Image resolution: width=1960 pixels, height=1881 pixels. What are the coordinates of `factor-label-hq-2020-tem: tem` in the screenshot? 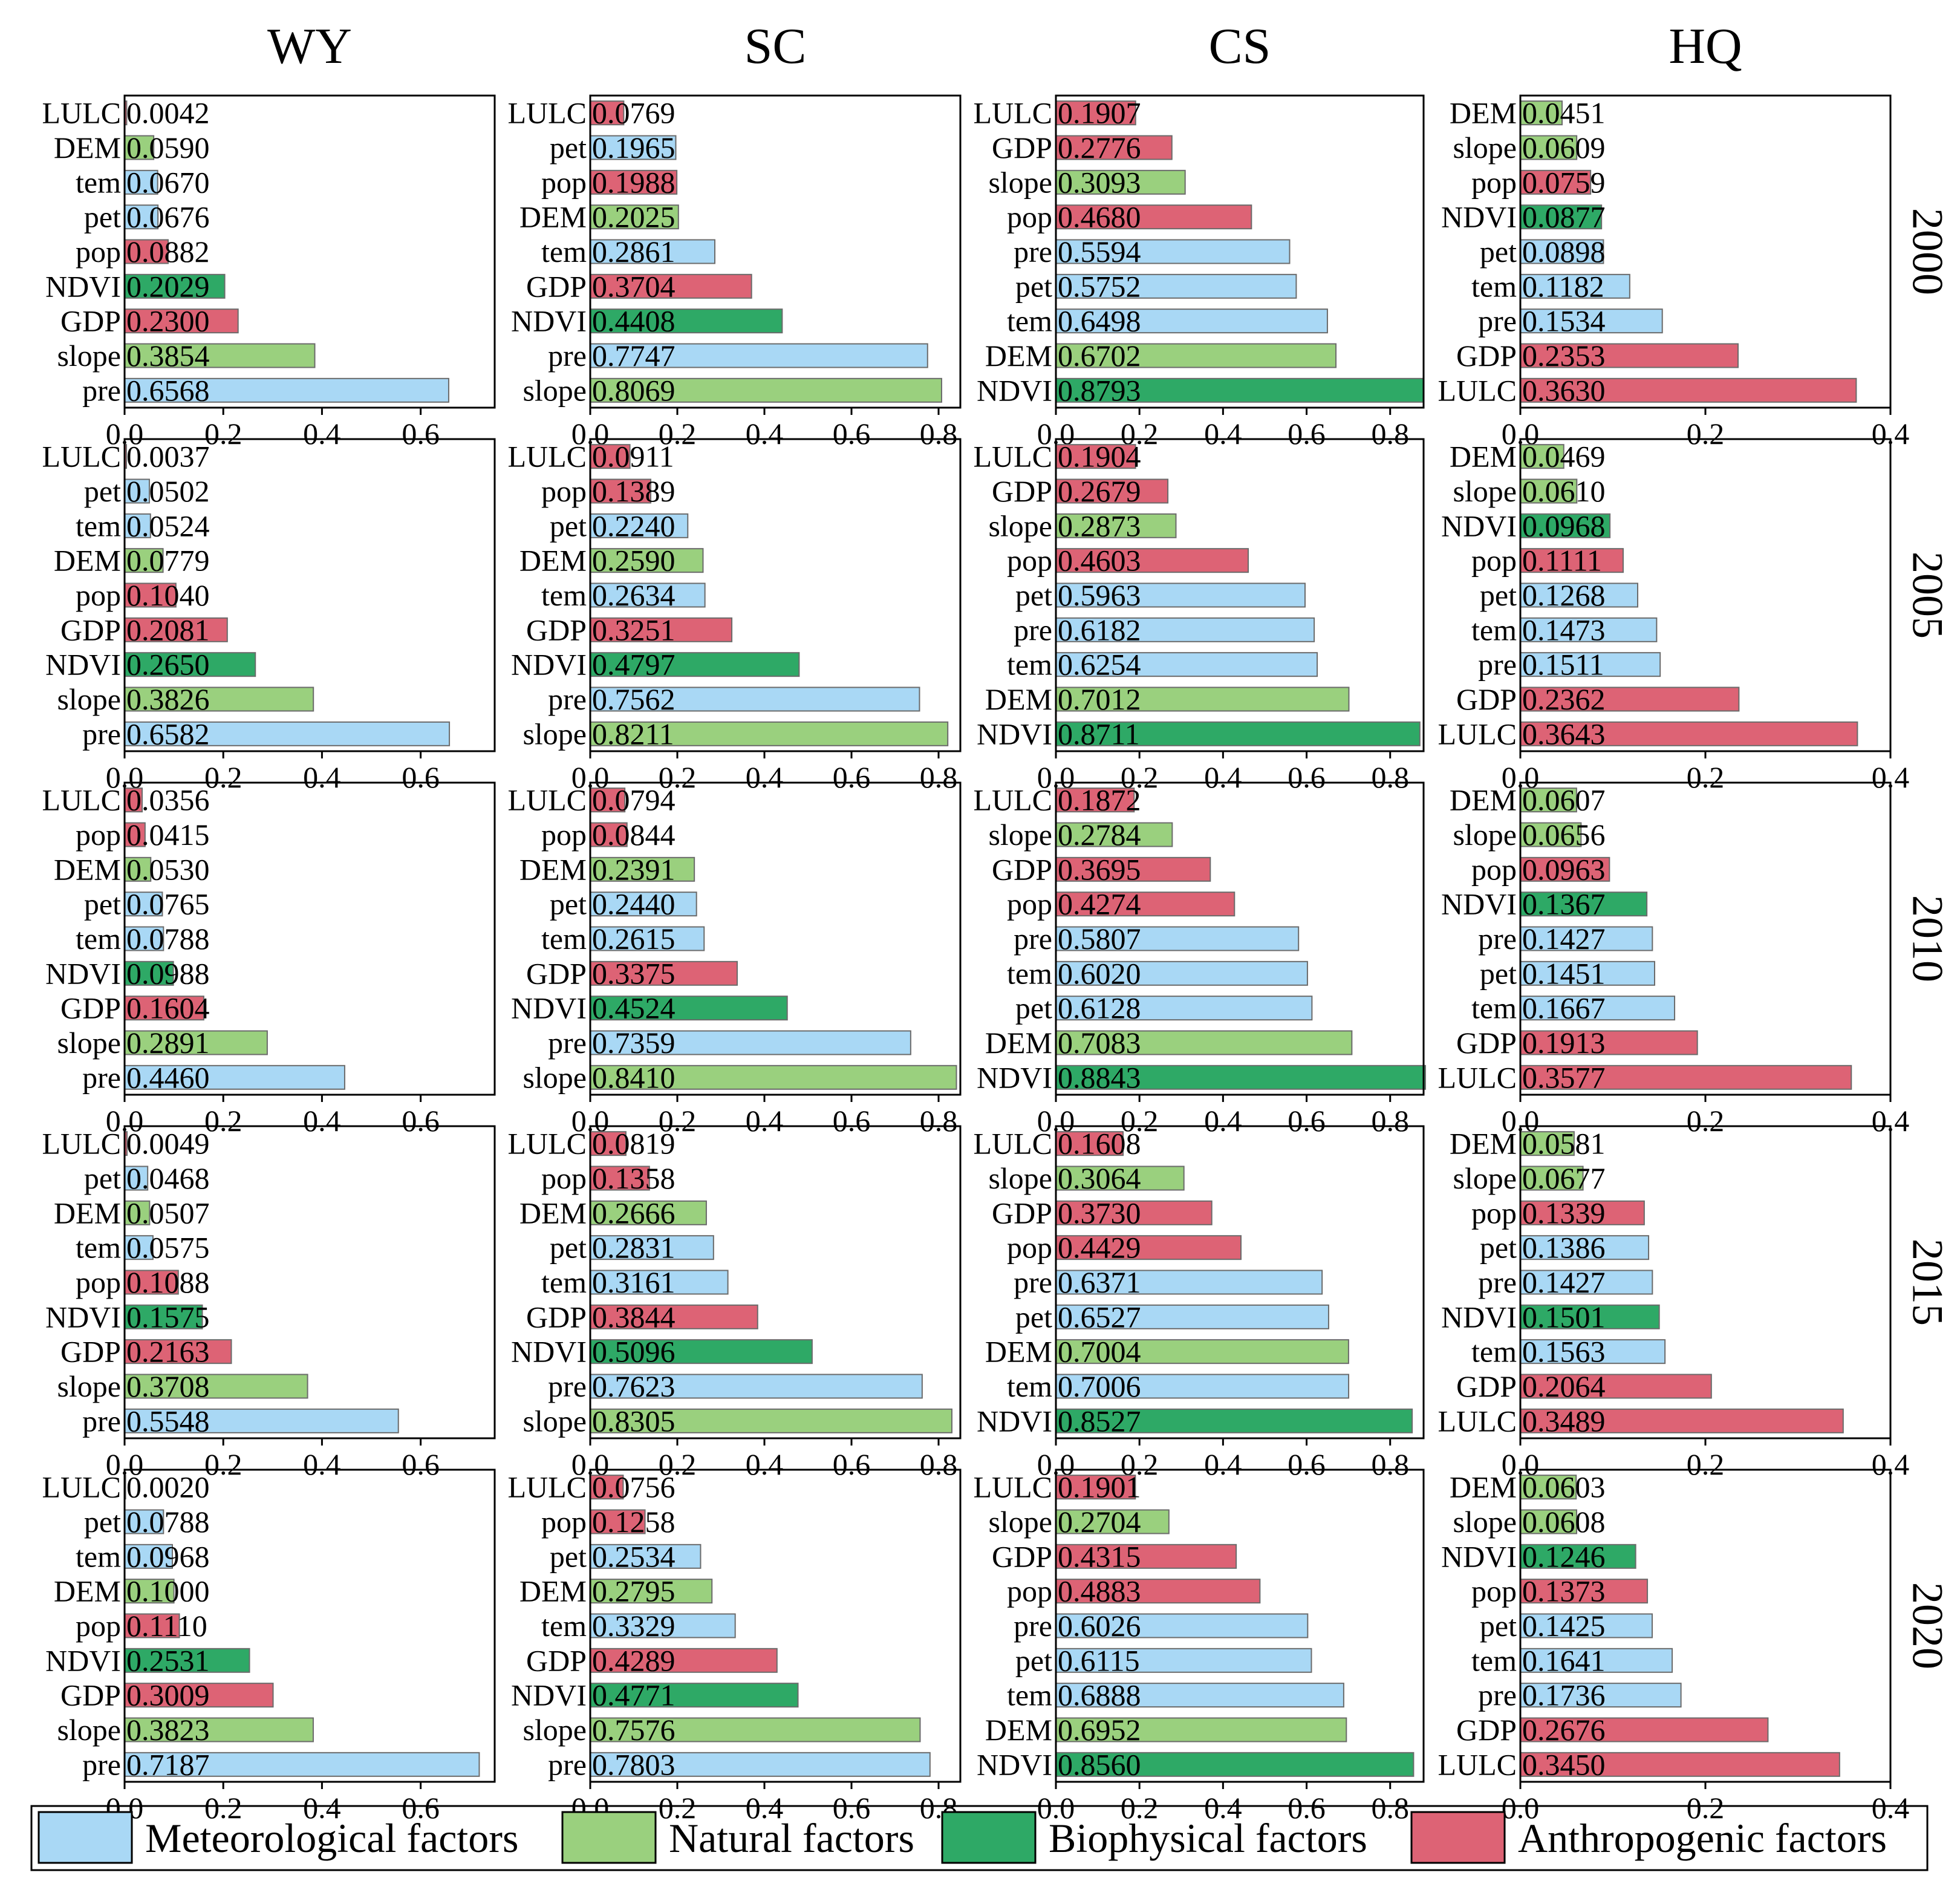 It's located at (1494, 1660).